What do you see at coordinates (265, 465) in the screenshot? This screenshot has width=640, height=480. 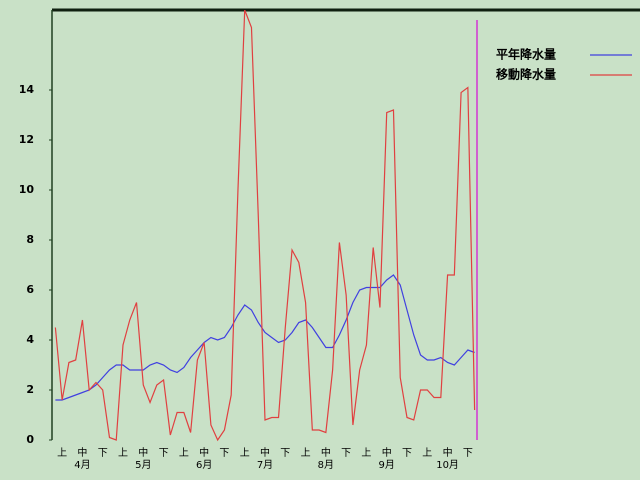 I see `month-label: 7月` at bounding box center [265, 465].